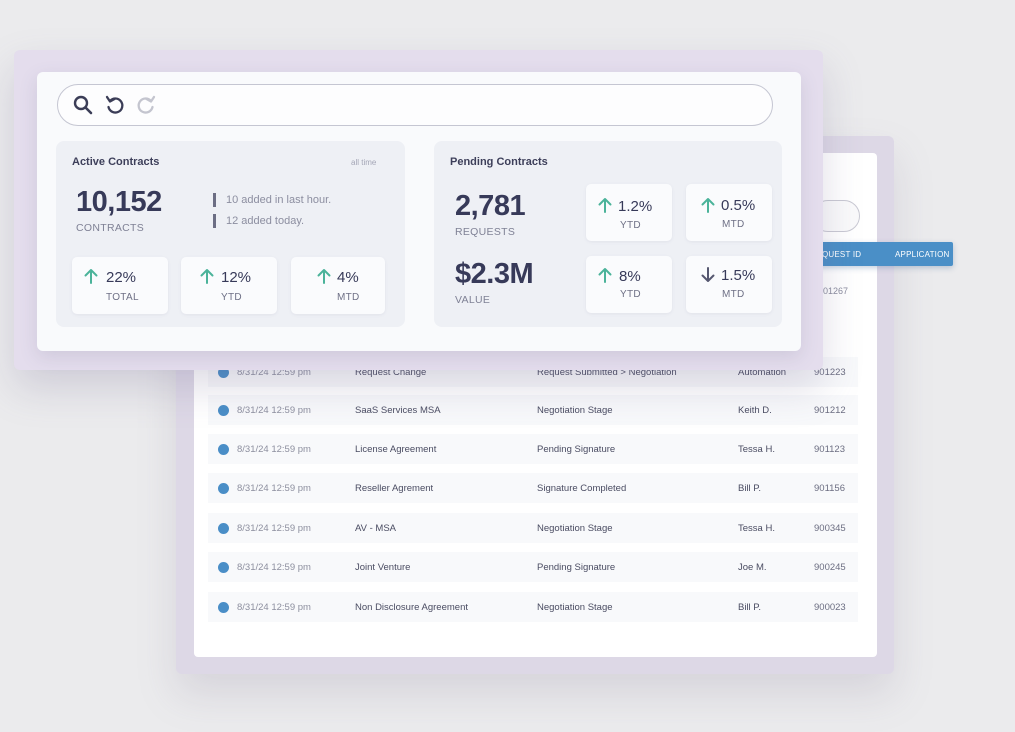 This screenshot has width=1015, height=732. I want to click on stat-card-mtd: 4% MTD, so click(338, 285).